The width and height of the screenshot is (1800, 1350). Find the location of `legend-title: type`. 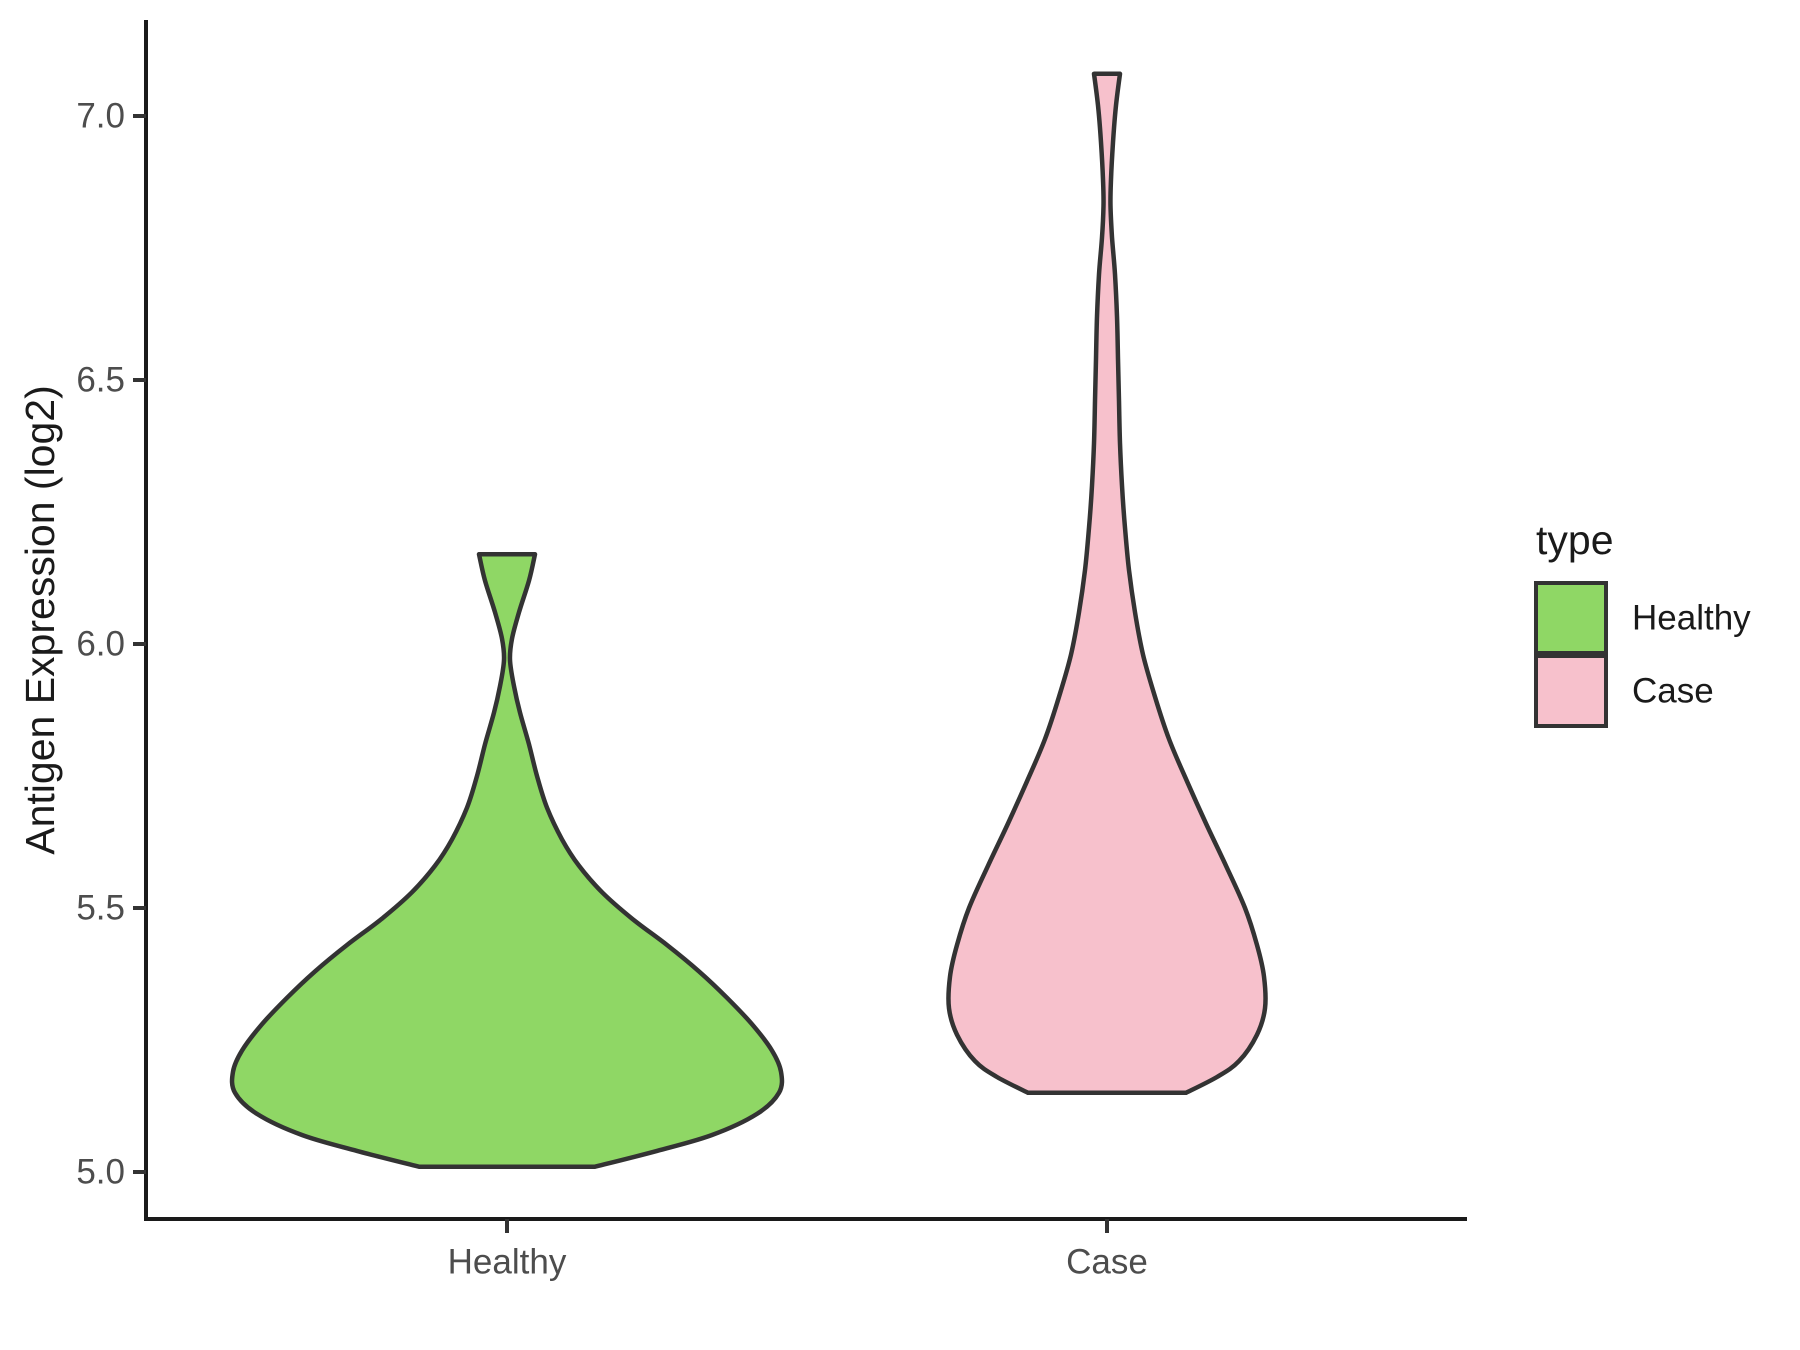

legend-title: type is located at coordinates (1575, 540).